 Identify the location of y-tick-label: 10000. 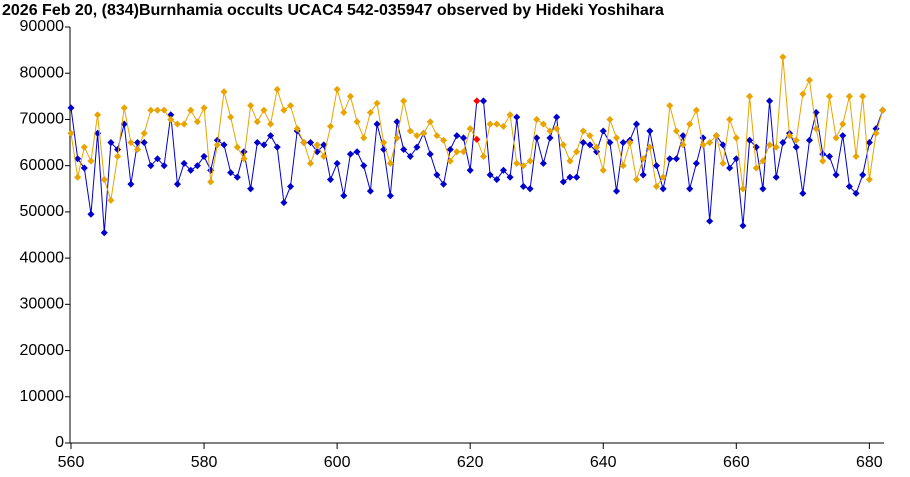
(42, 396).